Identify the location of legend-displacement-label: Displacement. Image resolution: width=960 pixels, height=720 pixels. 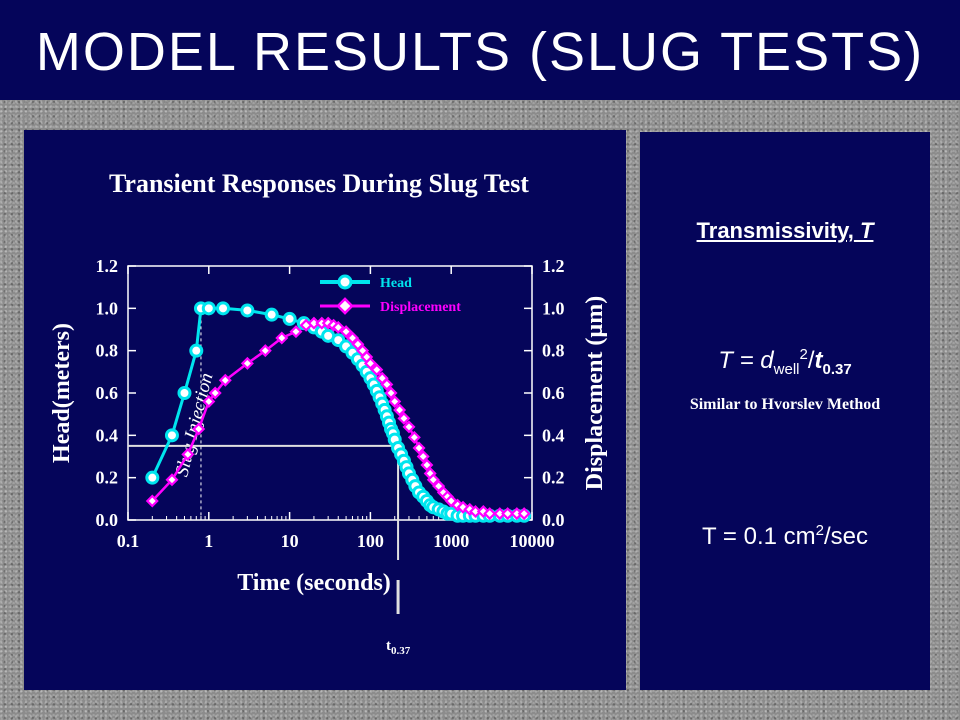
(420, 307).